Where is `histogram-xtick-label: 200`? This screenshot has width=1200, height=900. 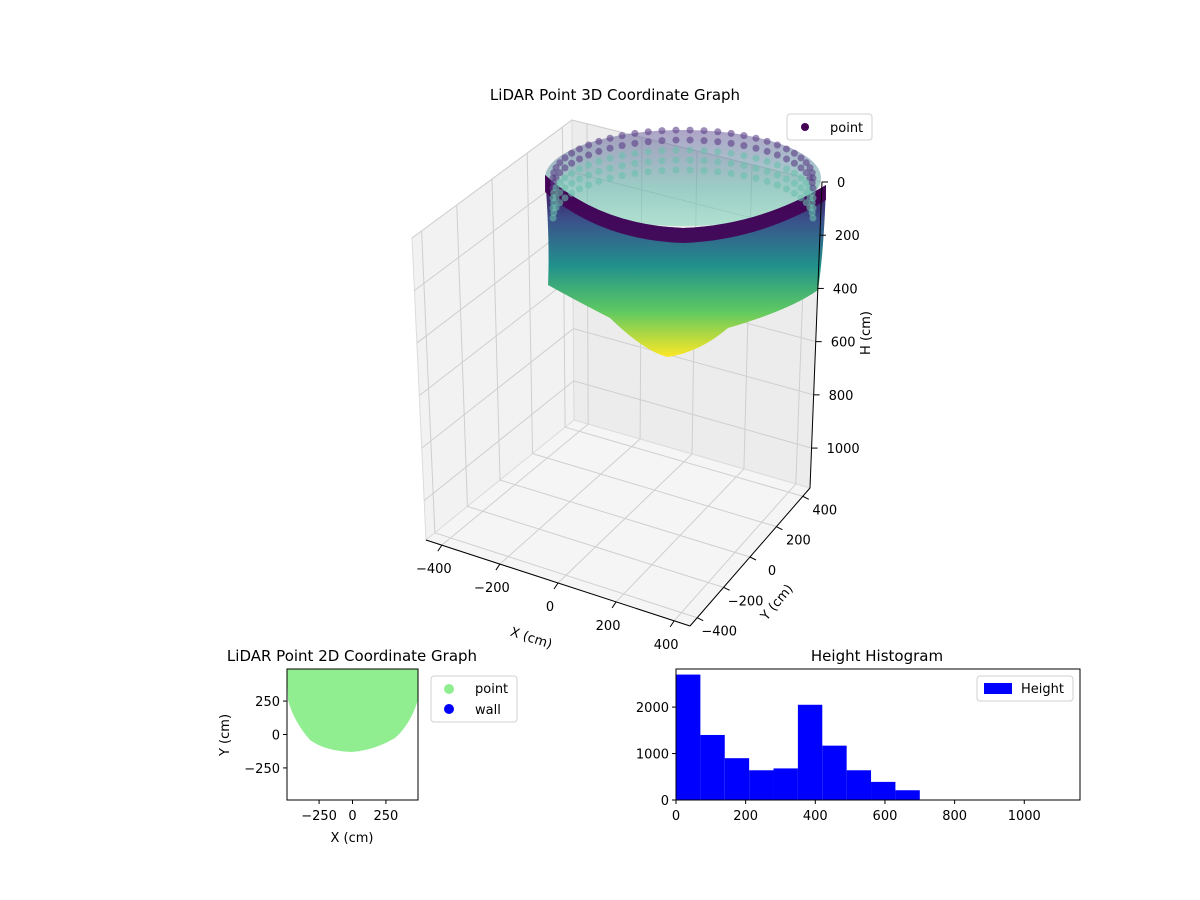
histogram-xtick-label: 200 is located at coordinates (745, 816).